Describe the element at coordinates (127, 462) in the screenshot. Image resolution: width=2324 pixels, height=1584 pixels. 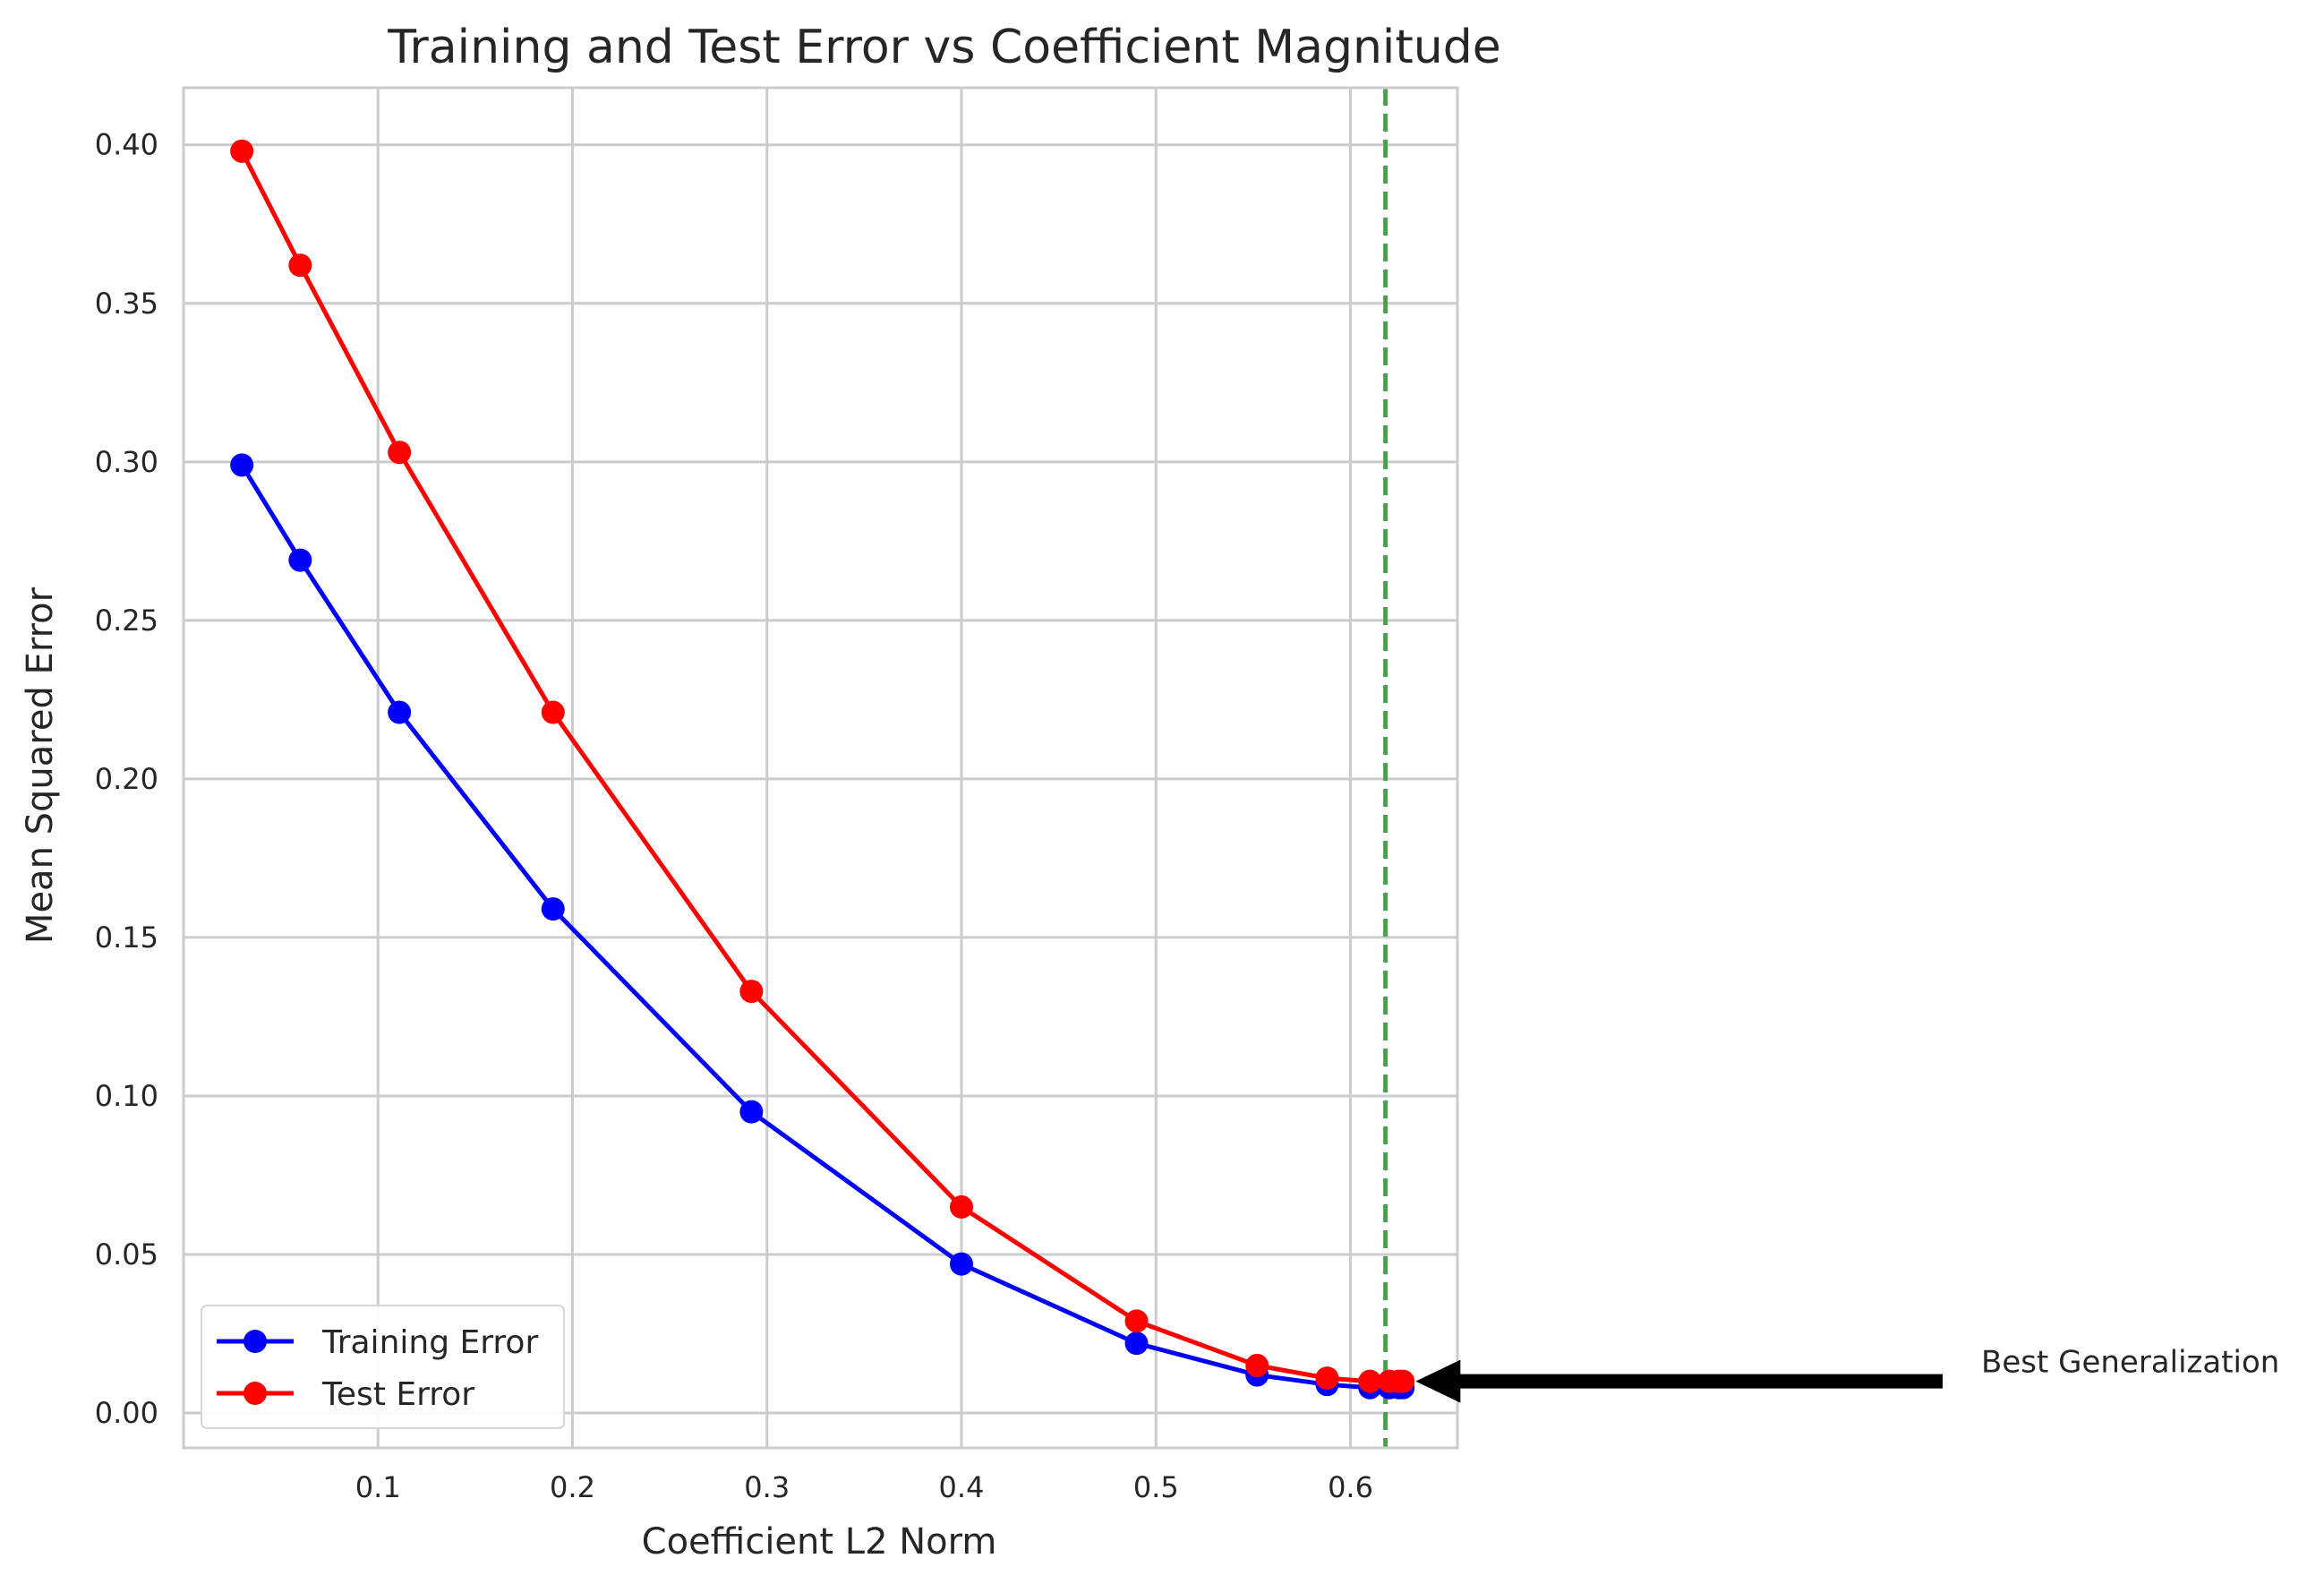
I see `y-tick-label: 0.30` at that location.